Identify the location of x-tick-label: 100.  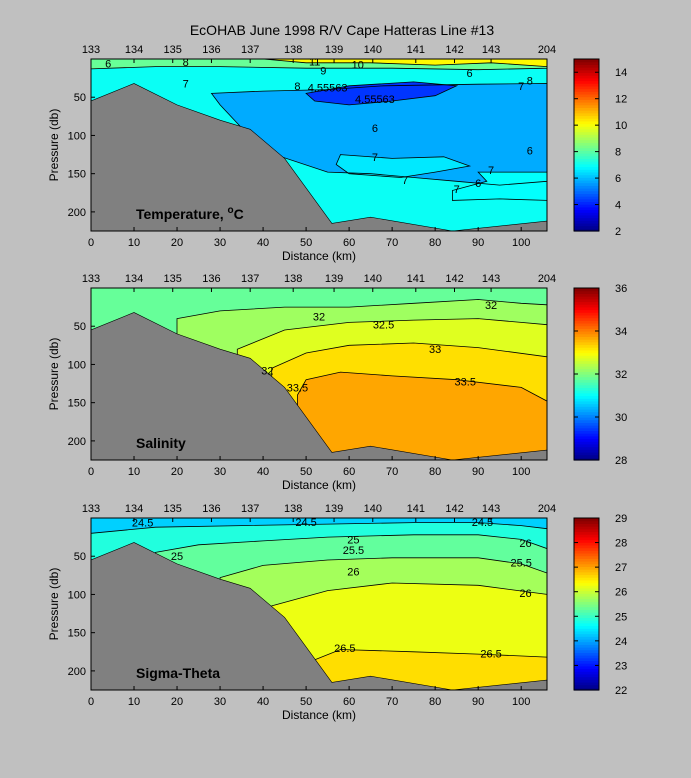
(521, 702).